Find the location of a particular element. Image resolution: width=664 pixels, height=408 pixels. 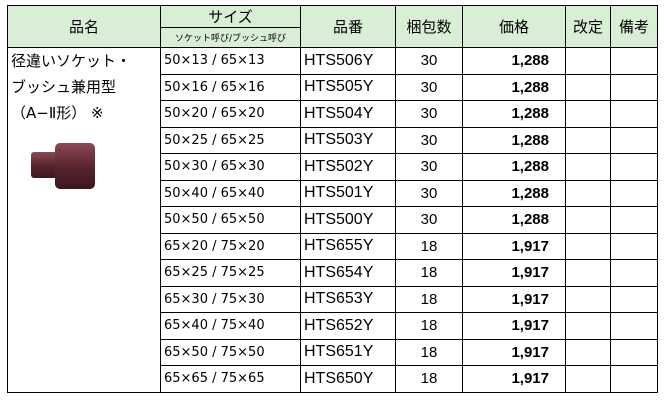

cell-size: 65×65 / 75×65 is located at coordinates (230, 379).